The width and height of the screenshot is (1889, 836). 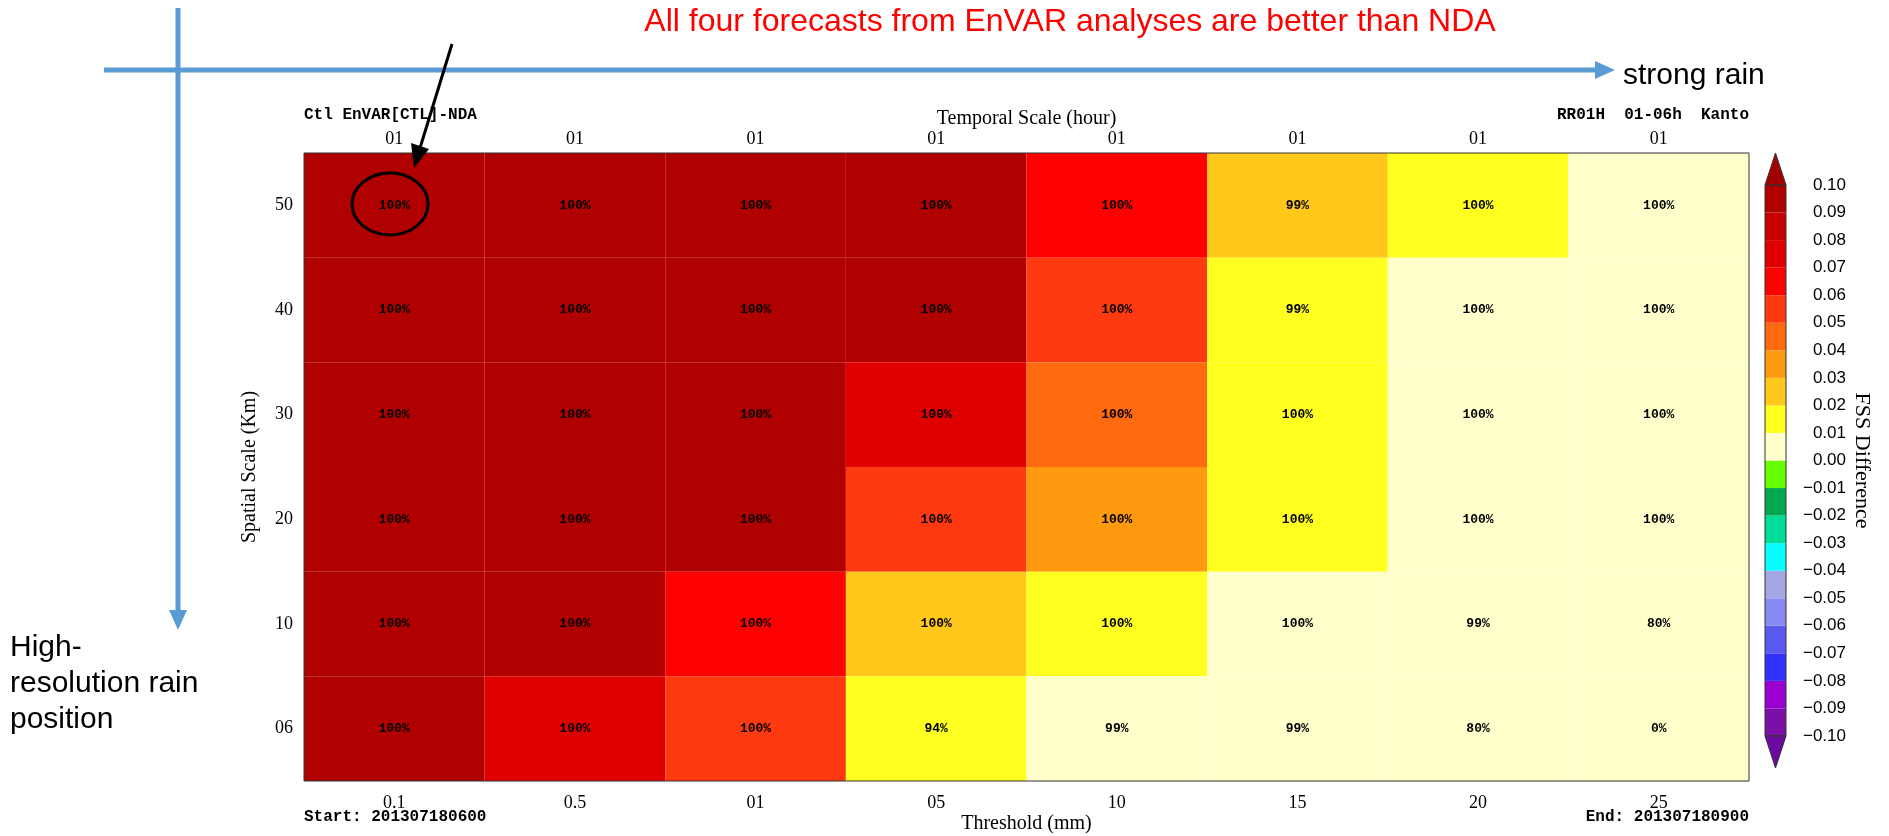 I want to click on color-bar-title: FSS Difference, so click(x=1864, y=460).